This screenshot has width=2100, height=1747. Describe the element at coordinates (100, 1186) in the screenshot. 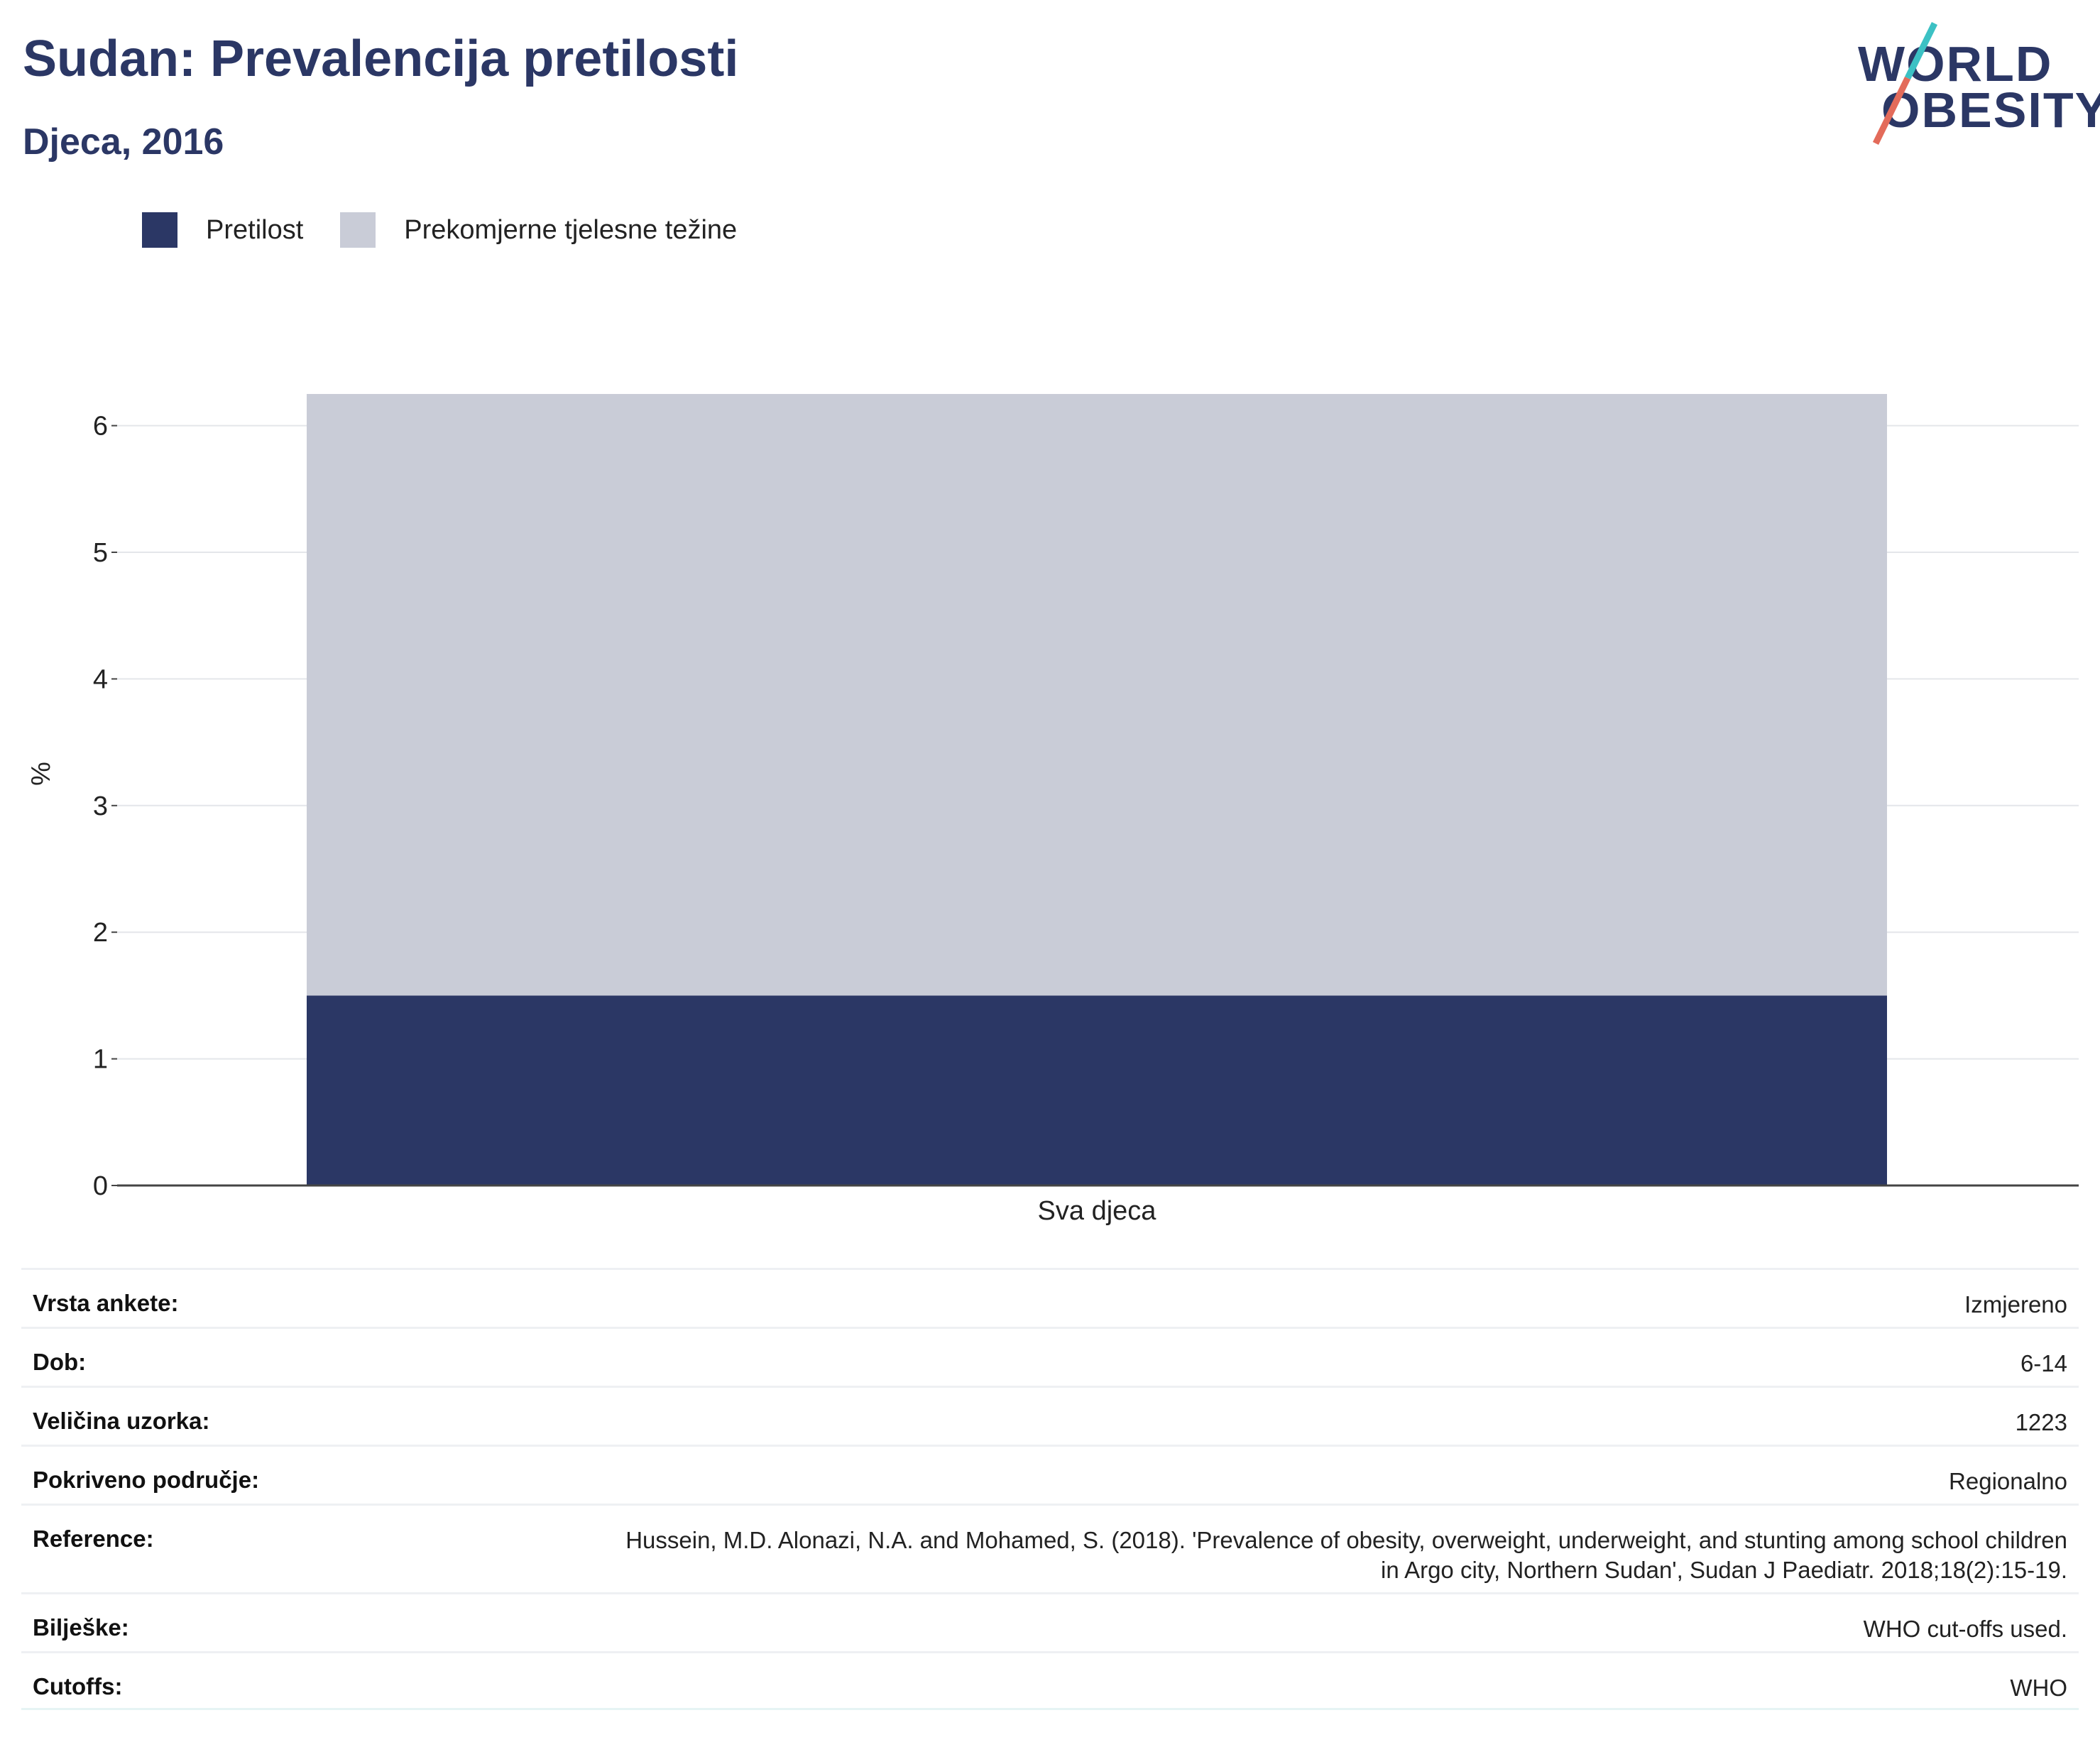

I see `y-tick-label: 0` at that location.